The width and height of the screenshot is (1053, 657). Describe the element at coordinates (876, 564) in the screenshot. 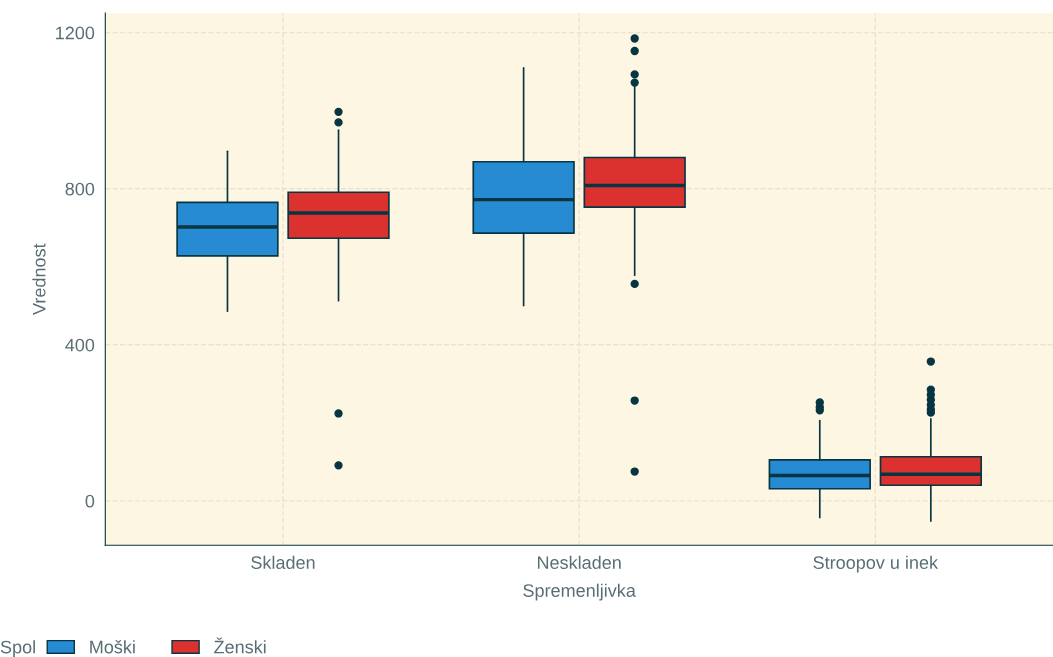

I see `x-tick-label: Stroopov u inek` at that location.